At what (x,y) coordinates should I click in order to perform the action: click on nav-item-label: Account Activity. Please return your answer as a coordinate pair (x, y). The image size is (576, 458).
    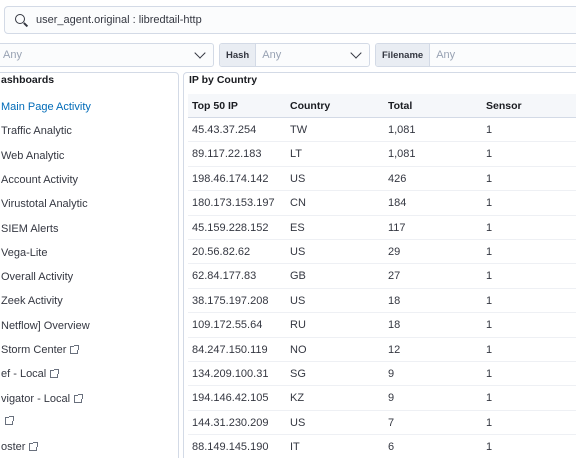
    Looking at the image, I should click on (40, 180).